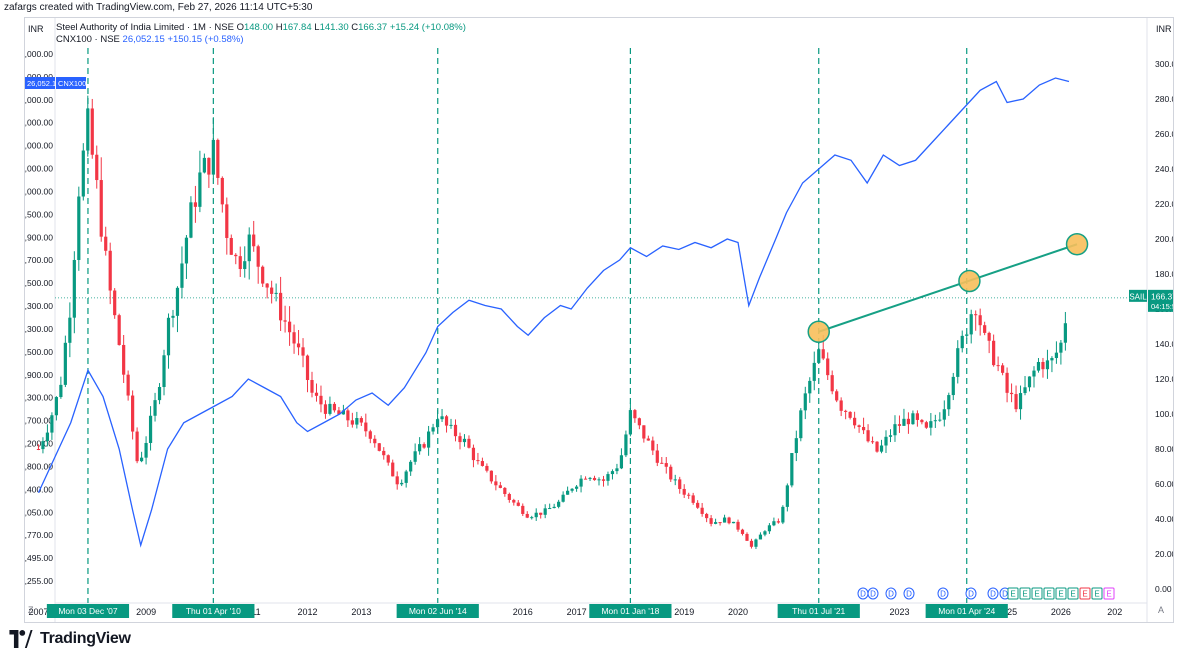 Image resolution: width=1200 pixels, height=659 pixels. I want to click on right-axis-tick: 0.00, so click(1163, 589).